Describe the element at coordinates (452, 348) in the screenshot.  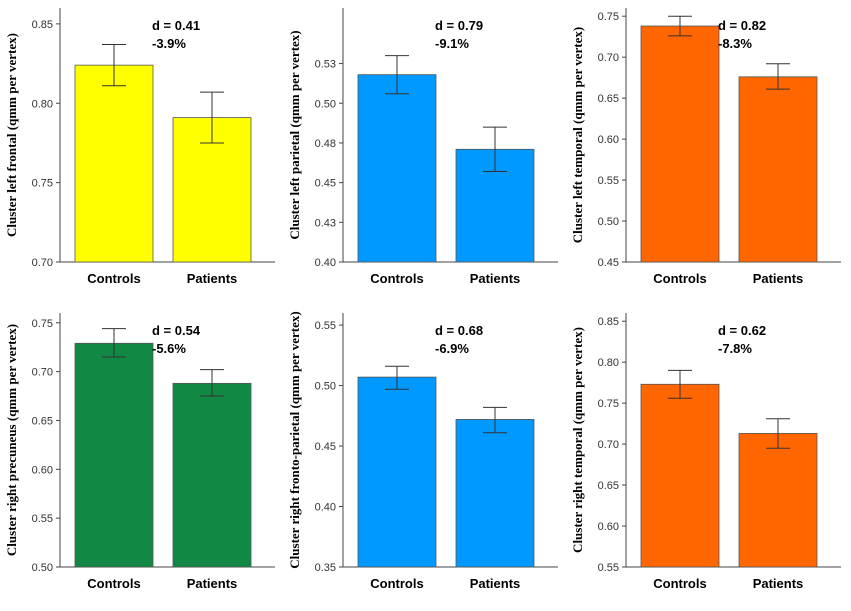
I see `percent-change-label: -6.9%` at that location.